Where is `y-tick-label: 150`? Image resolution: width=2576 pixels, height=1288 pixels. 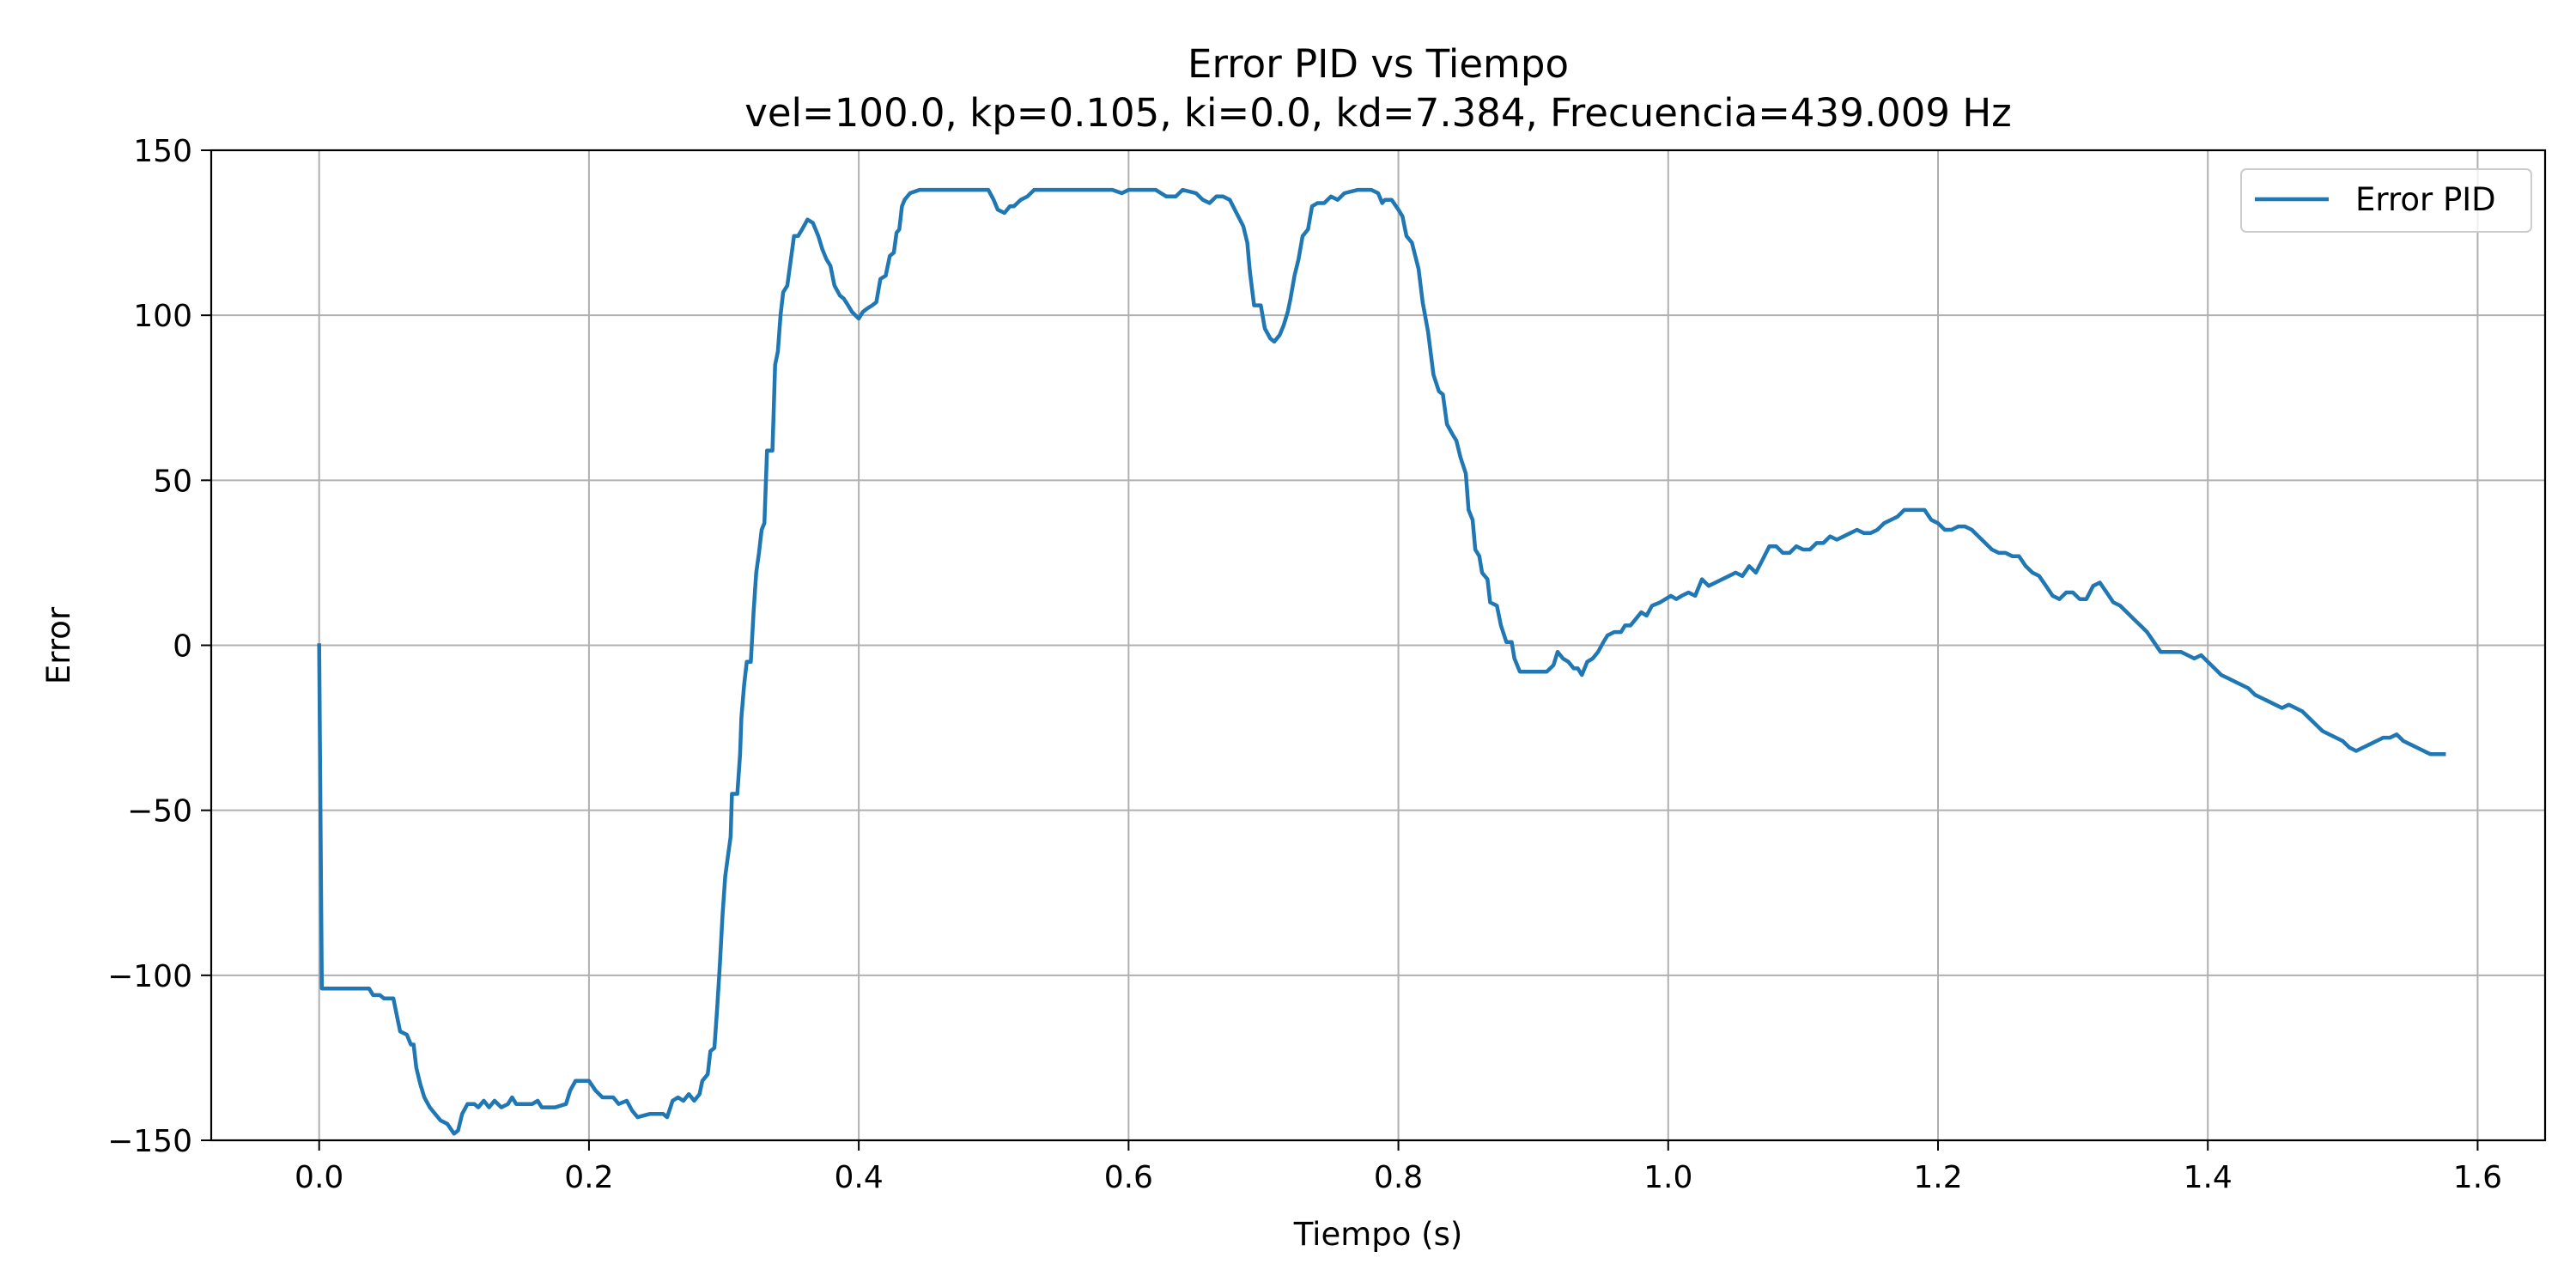 y-tick-label: 150 is located at coordinates (162, 151).